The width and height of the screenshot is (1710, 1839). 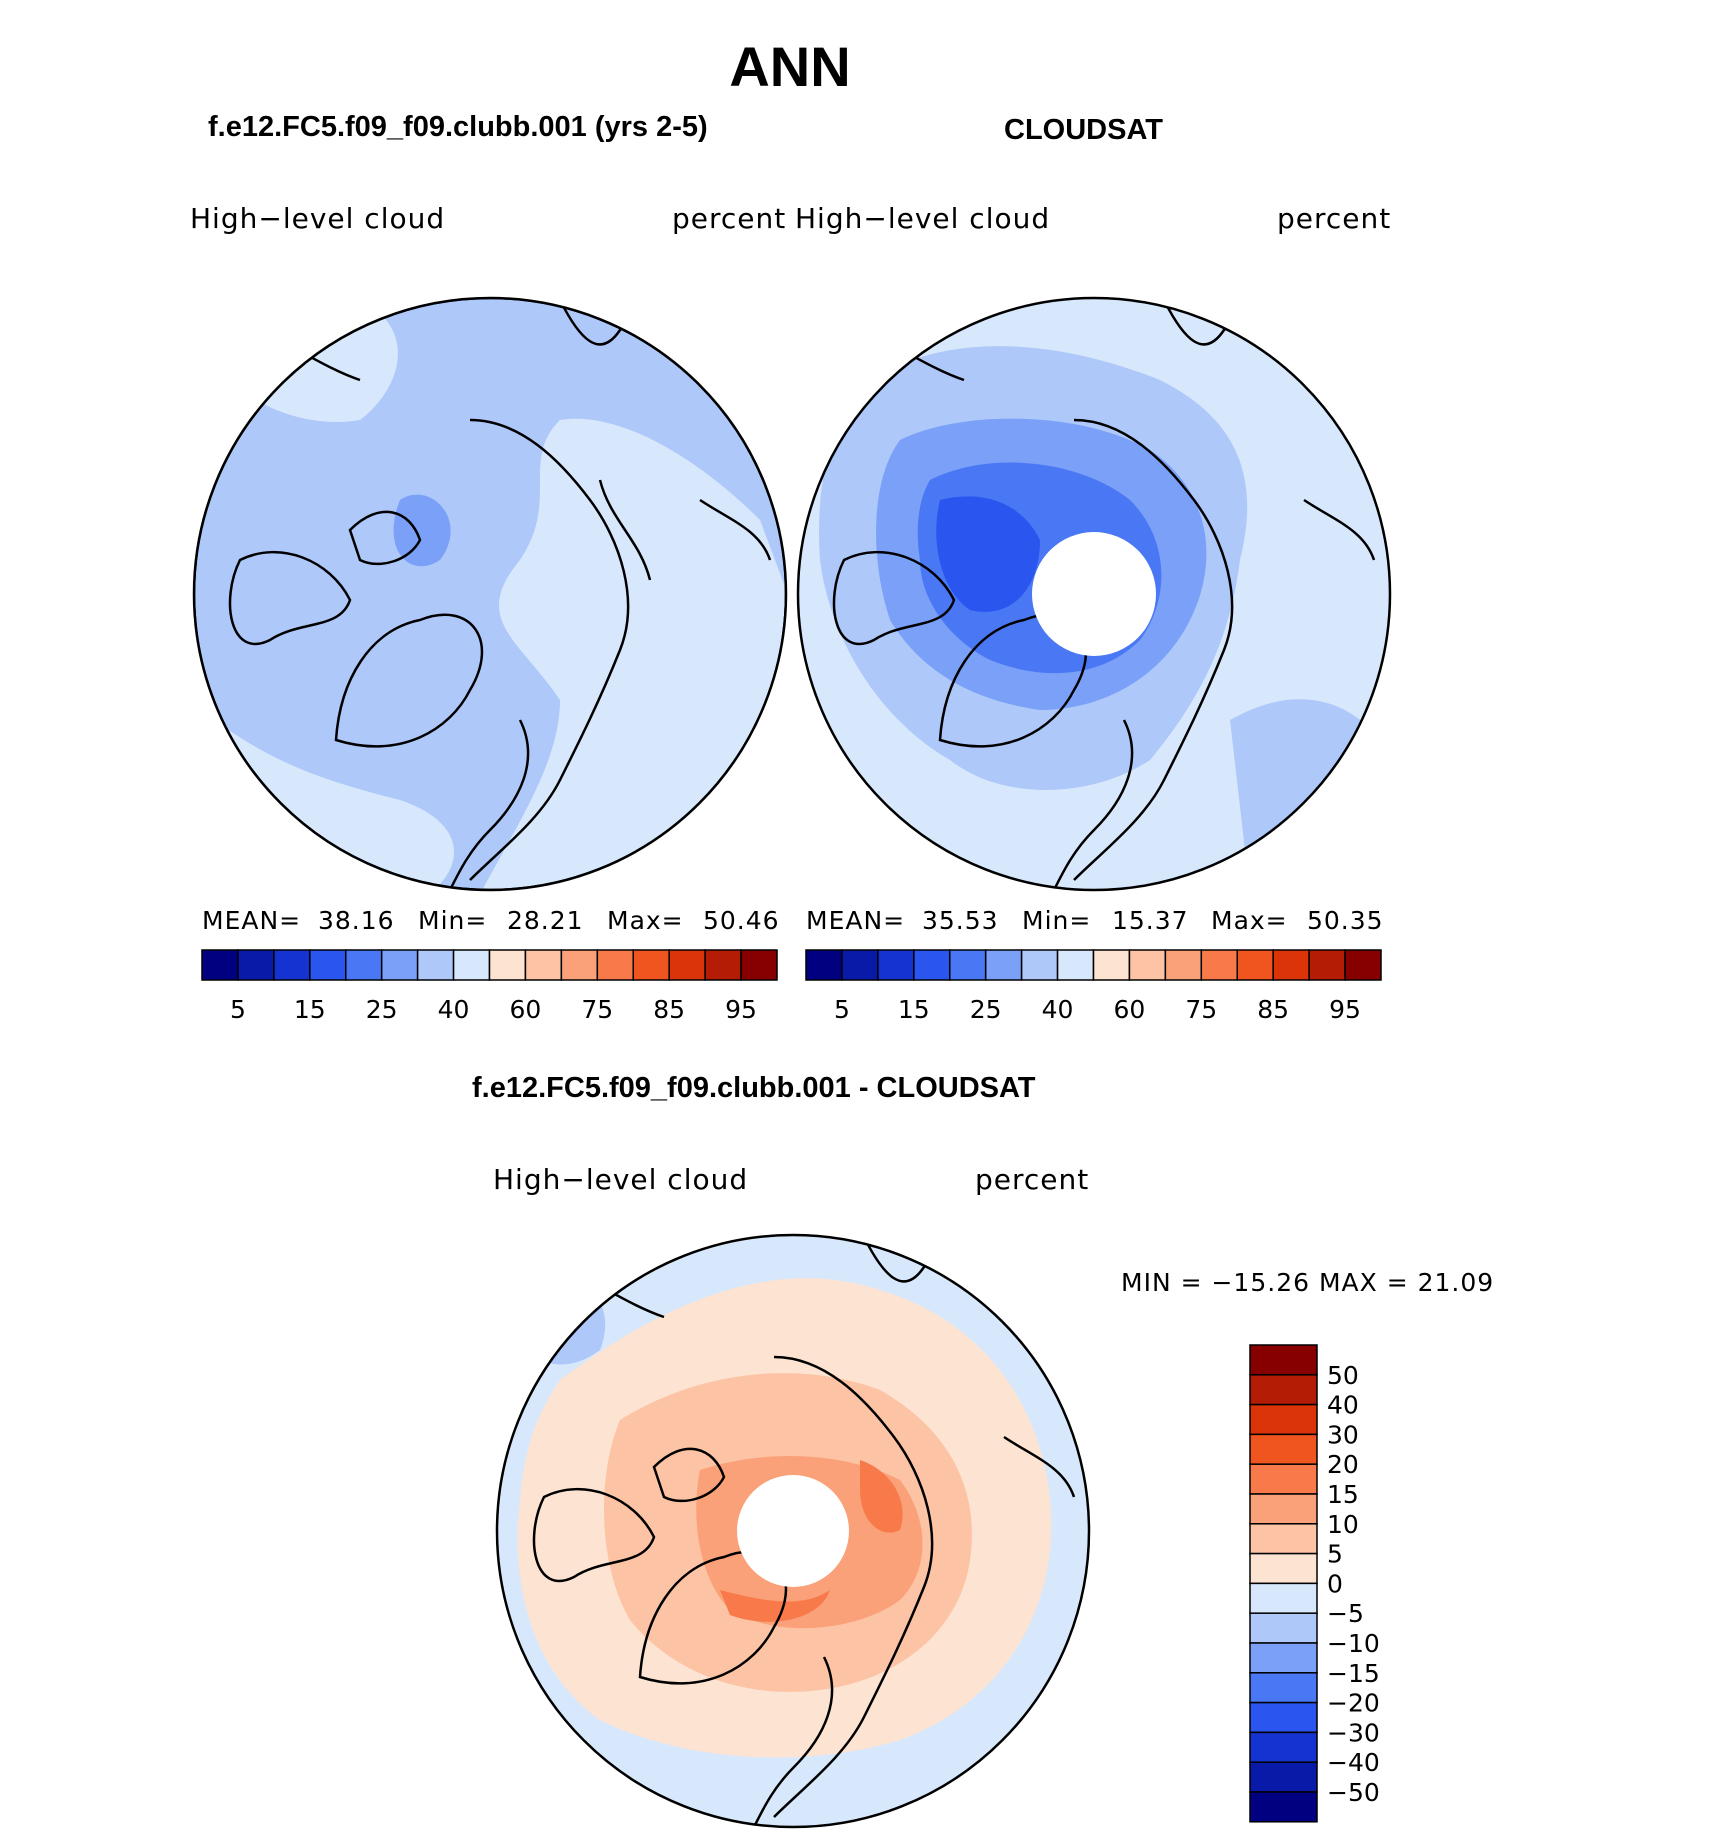 What do you see at coordinates (1058, 1009) in the screenshot?
I see `colorbar-obs-tick-label: 40` at bounding box center [1058, 1009].